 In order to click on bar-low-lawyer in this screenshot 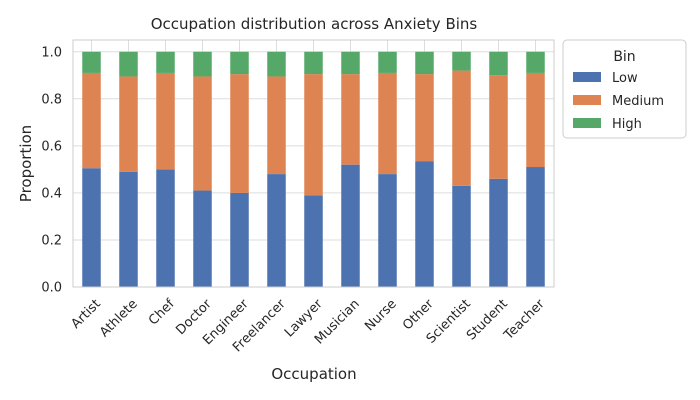, I will do `click(313, 241)`.